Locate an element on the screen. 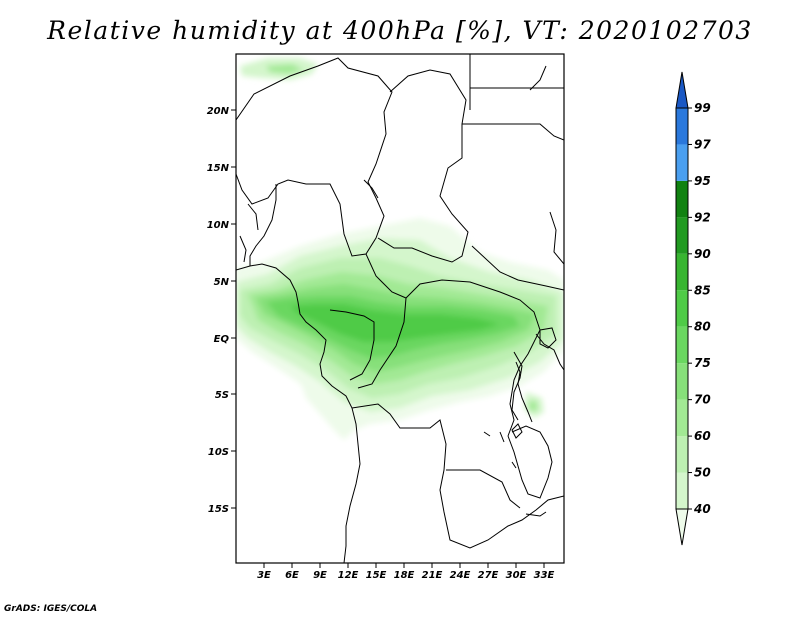  lon-tick-label: 9E is located at coordinates (320, 575).